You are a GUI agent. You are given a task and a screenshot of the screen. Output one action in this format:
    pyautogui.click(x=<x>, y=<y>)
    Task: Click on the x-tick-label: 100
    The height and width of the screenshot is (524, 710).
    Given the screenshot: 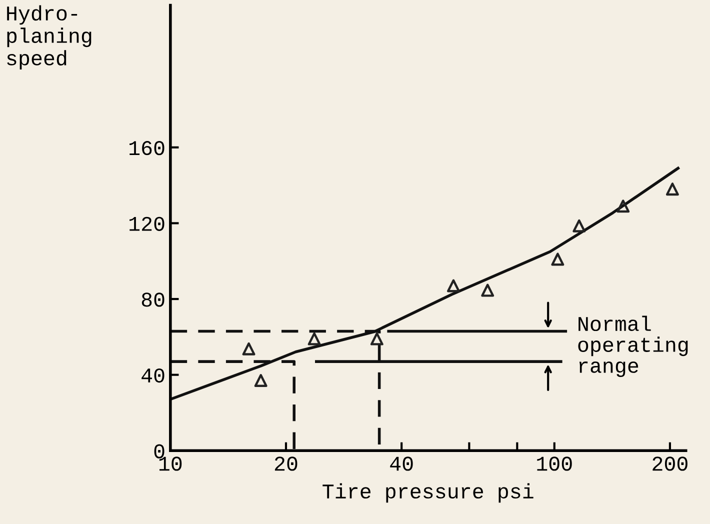 What is the action you would take?
    pyautogui.click(x=554, y=463)
    